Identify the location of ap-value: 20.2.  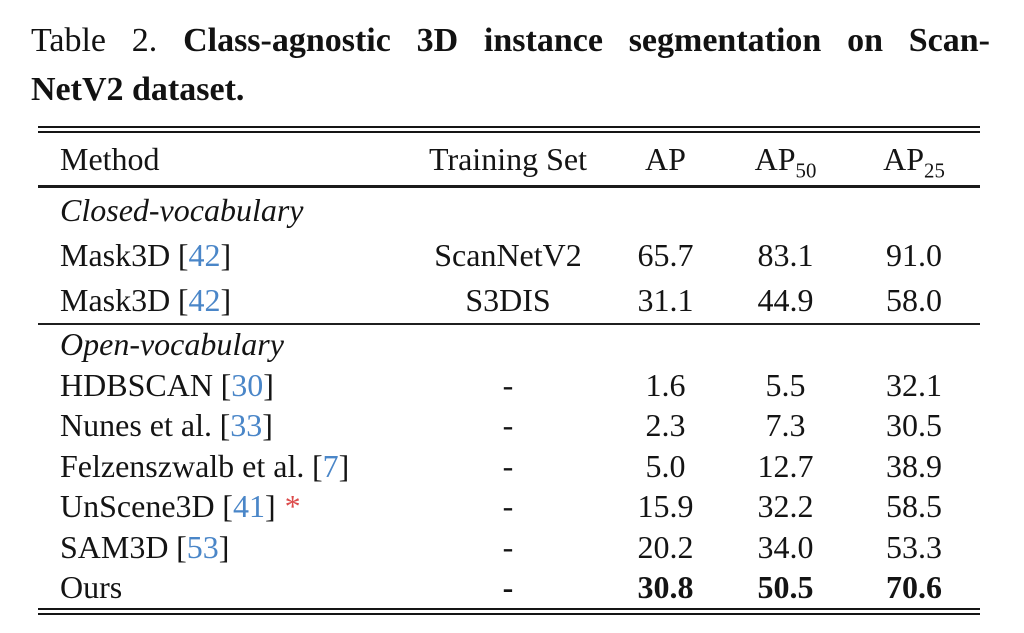
(665, 546).